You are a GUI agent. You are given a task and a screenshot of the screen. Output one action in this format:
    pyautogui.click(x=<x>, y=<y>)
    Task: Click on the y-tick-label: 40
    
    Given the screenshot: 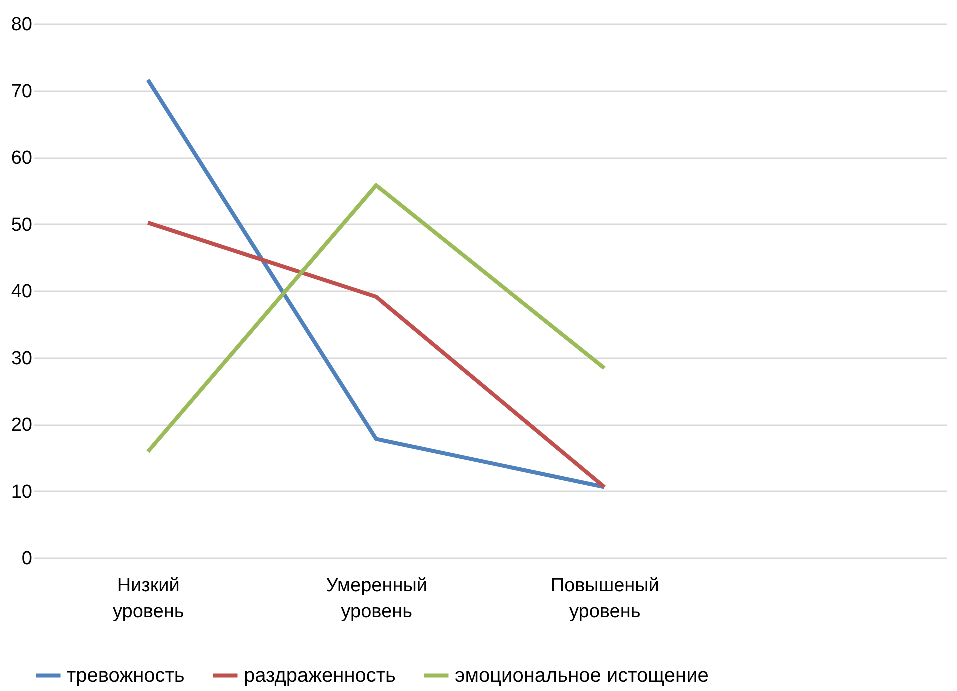 What is the action you would take?
    pyautogui.click(x=21, y=292)
    